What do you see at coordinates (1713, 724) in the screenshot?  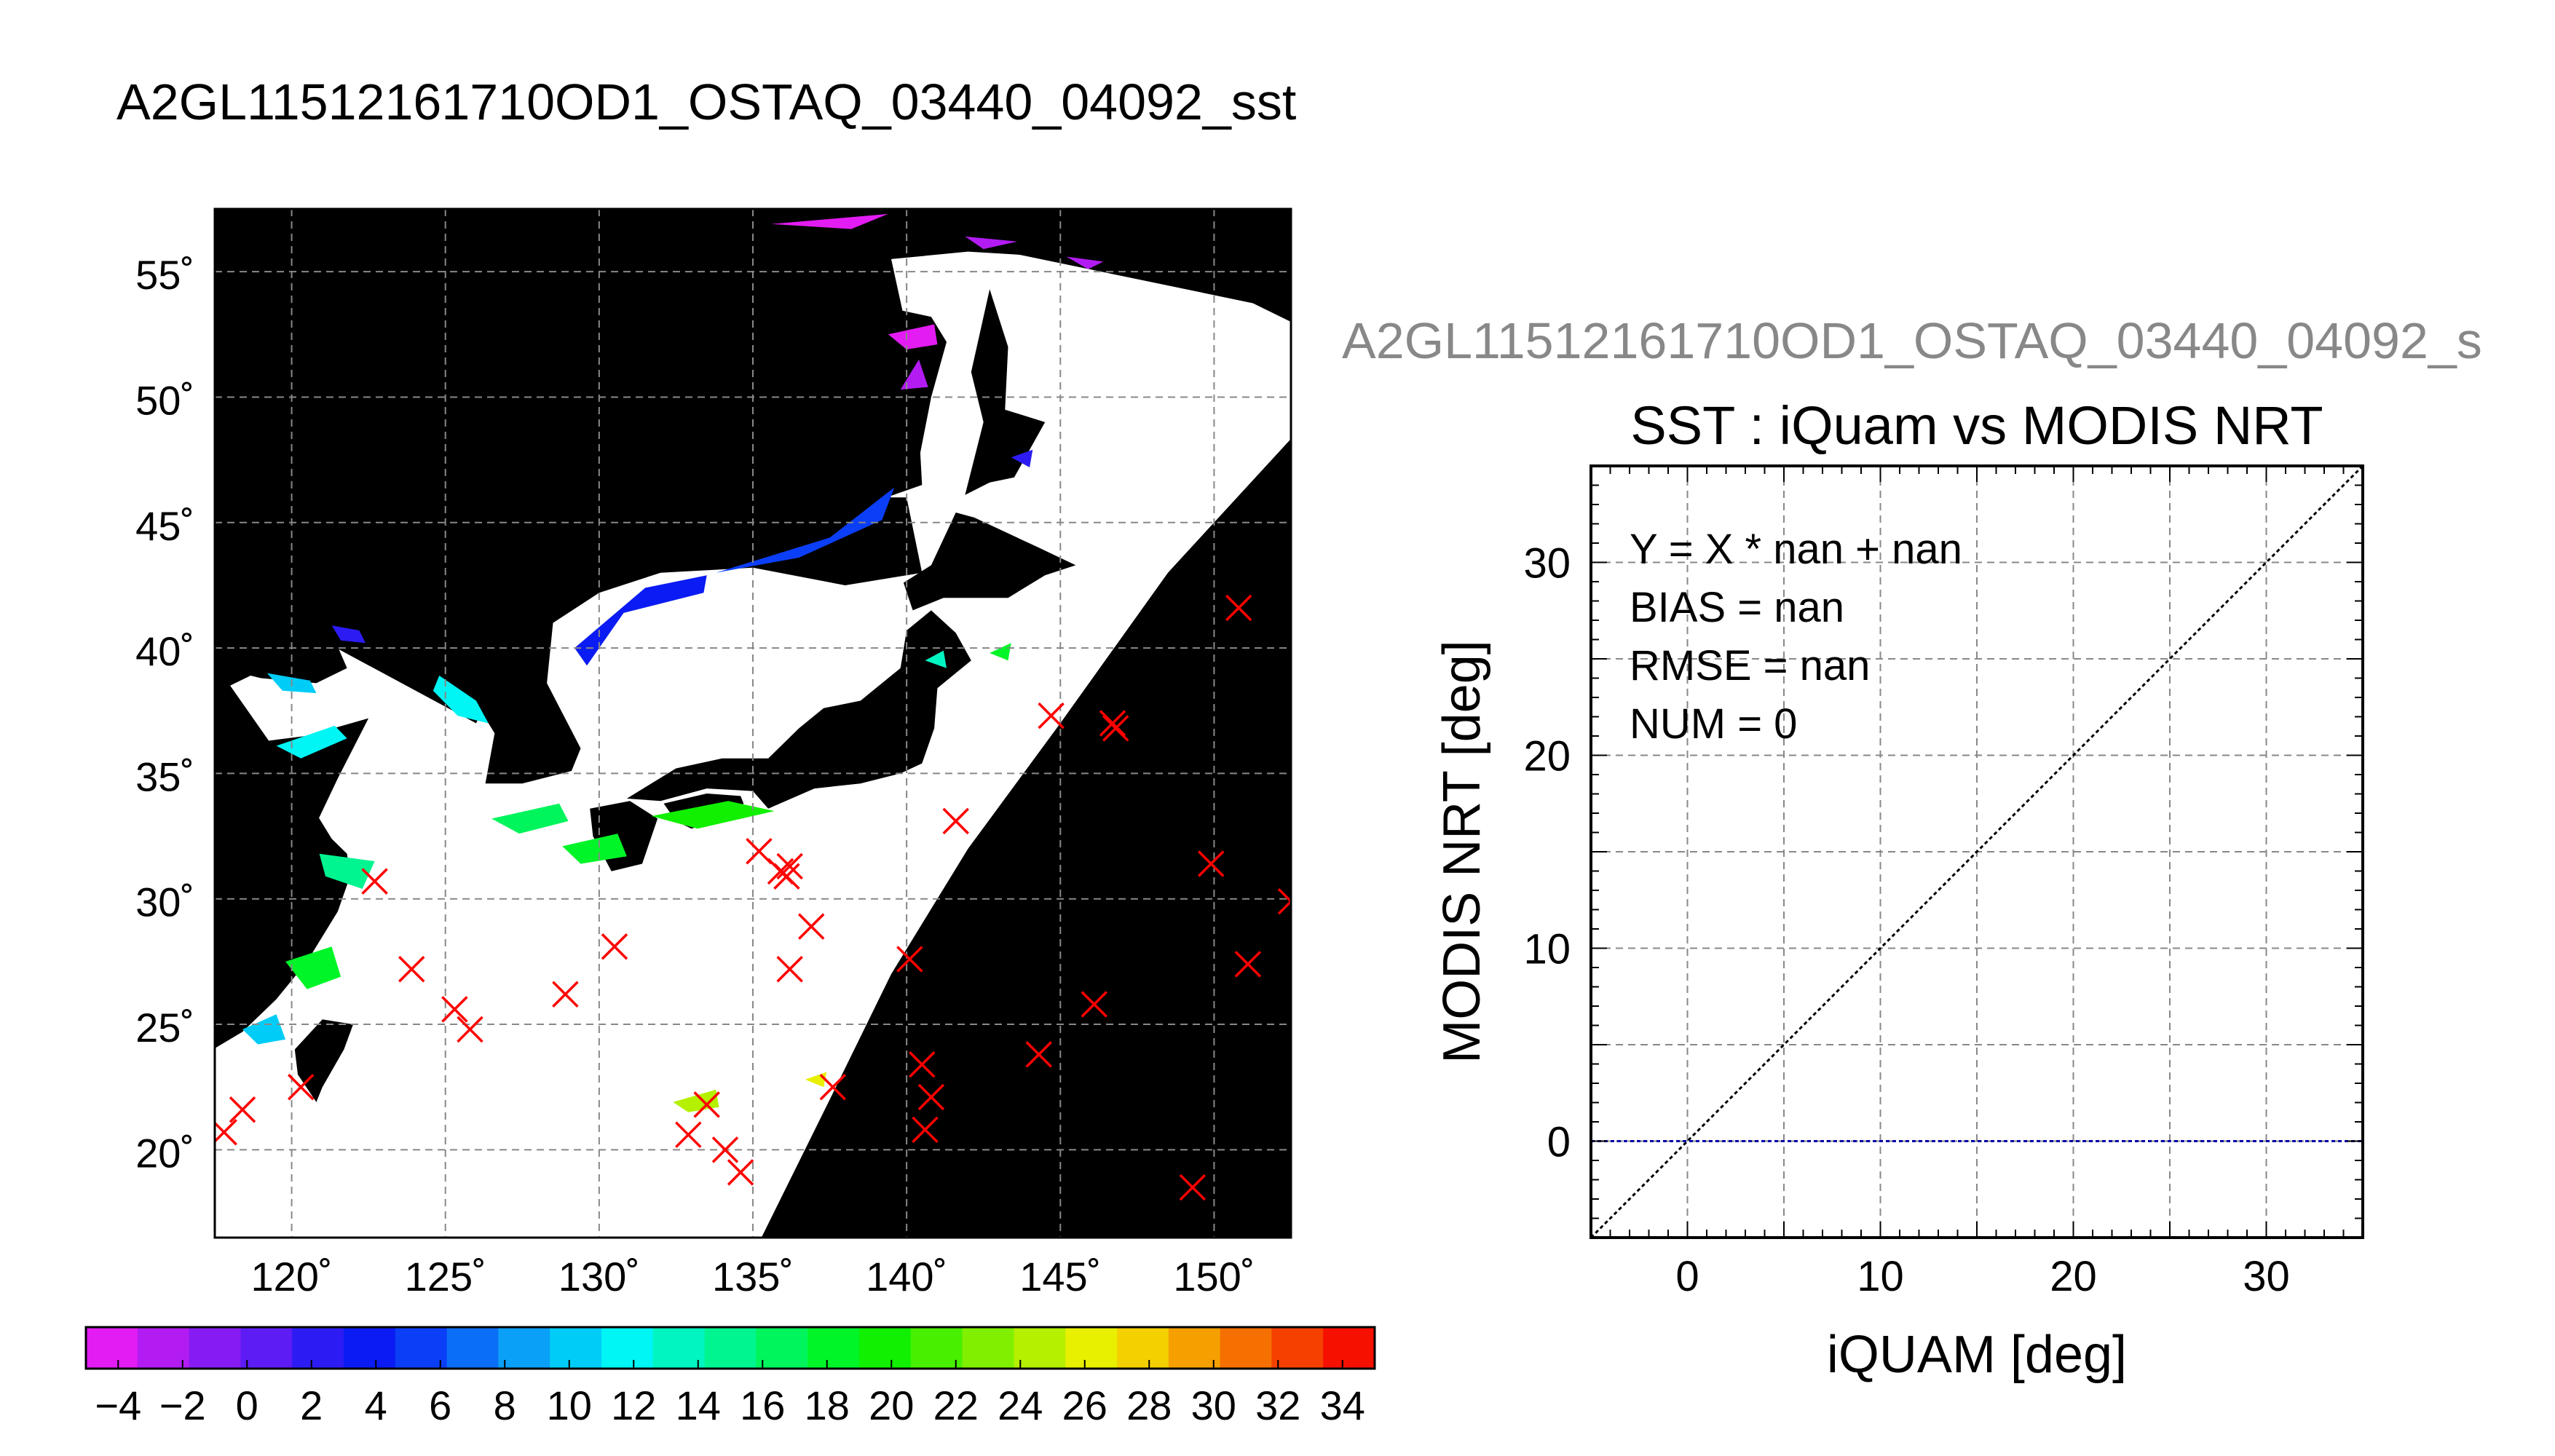 I see `stats-line: NUM = 0` at bounding box center [1713, 724].